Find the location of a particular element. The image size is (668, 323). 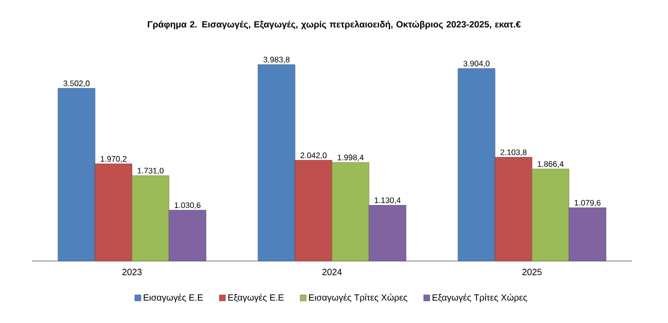

data-label: 3.502,0 is located at coordinates (76, 84).